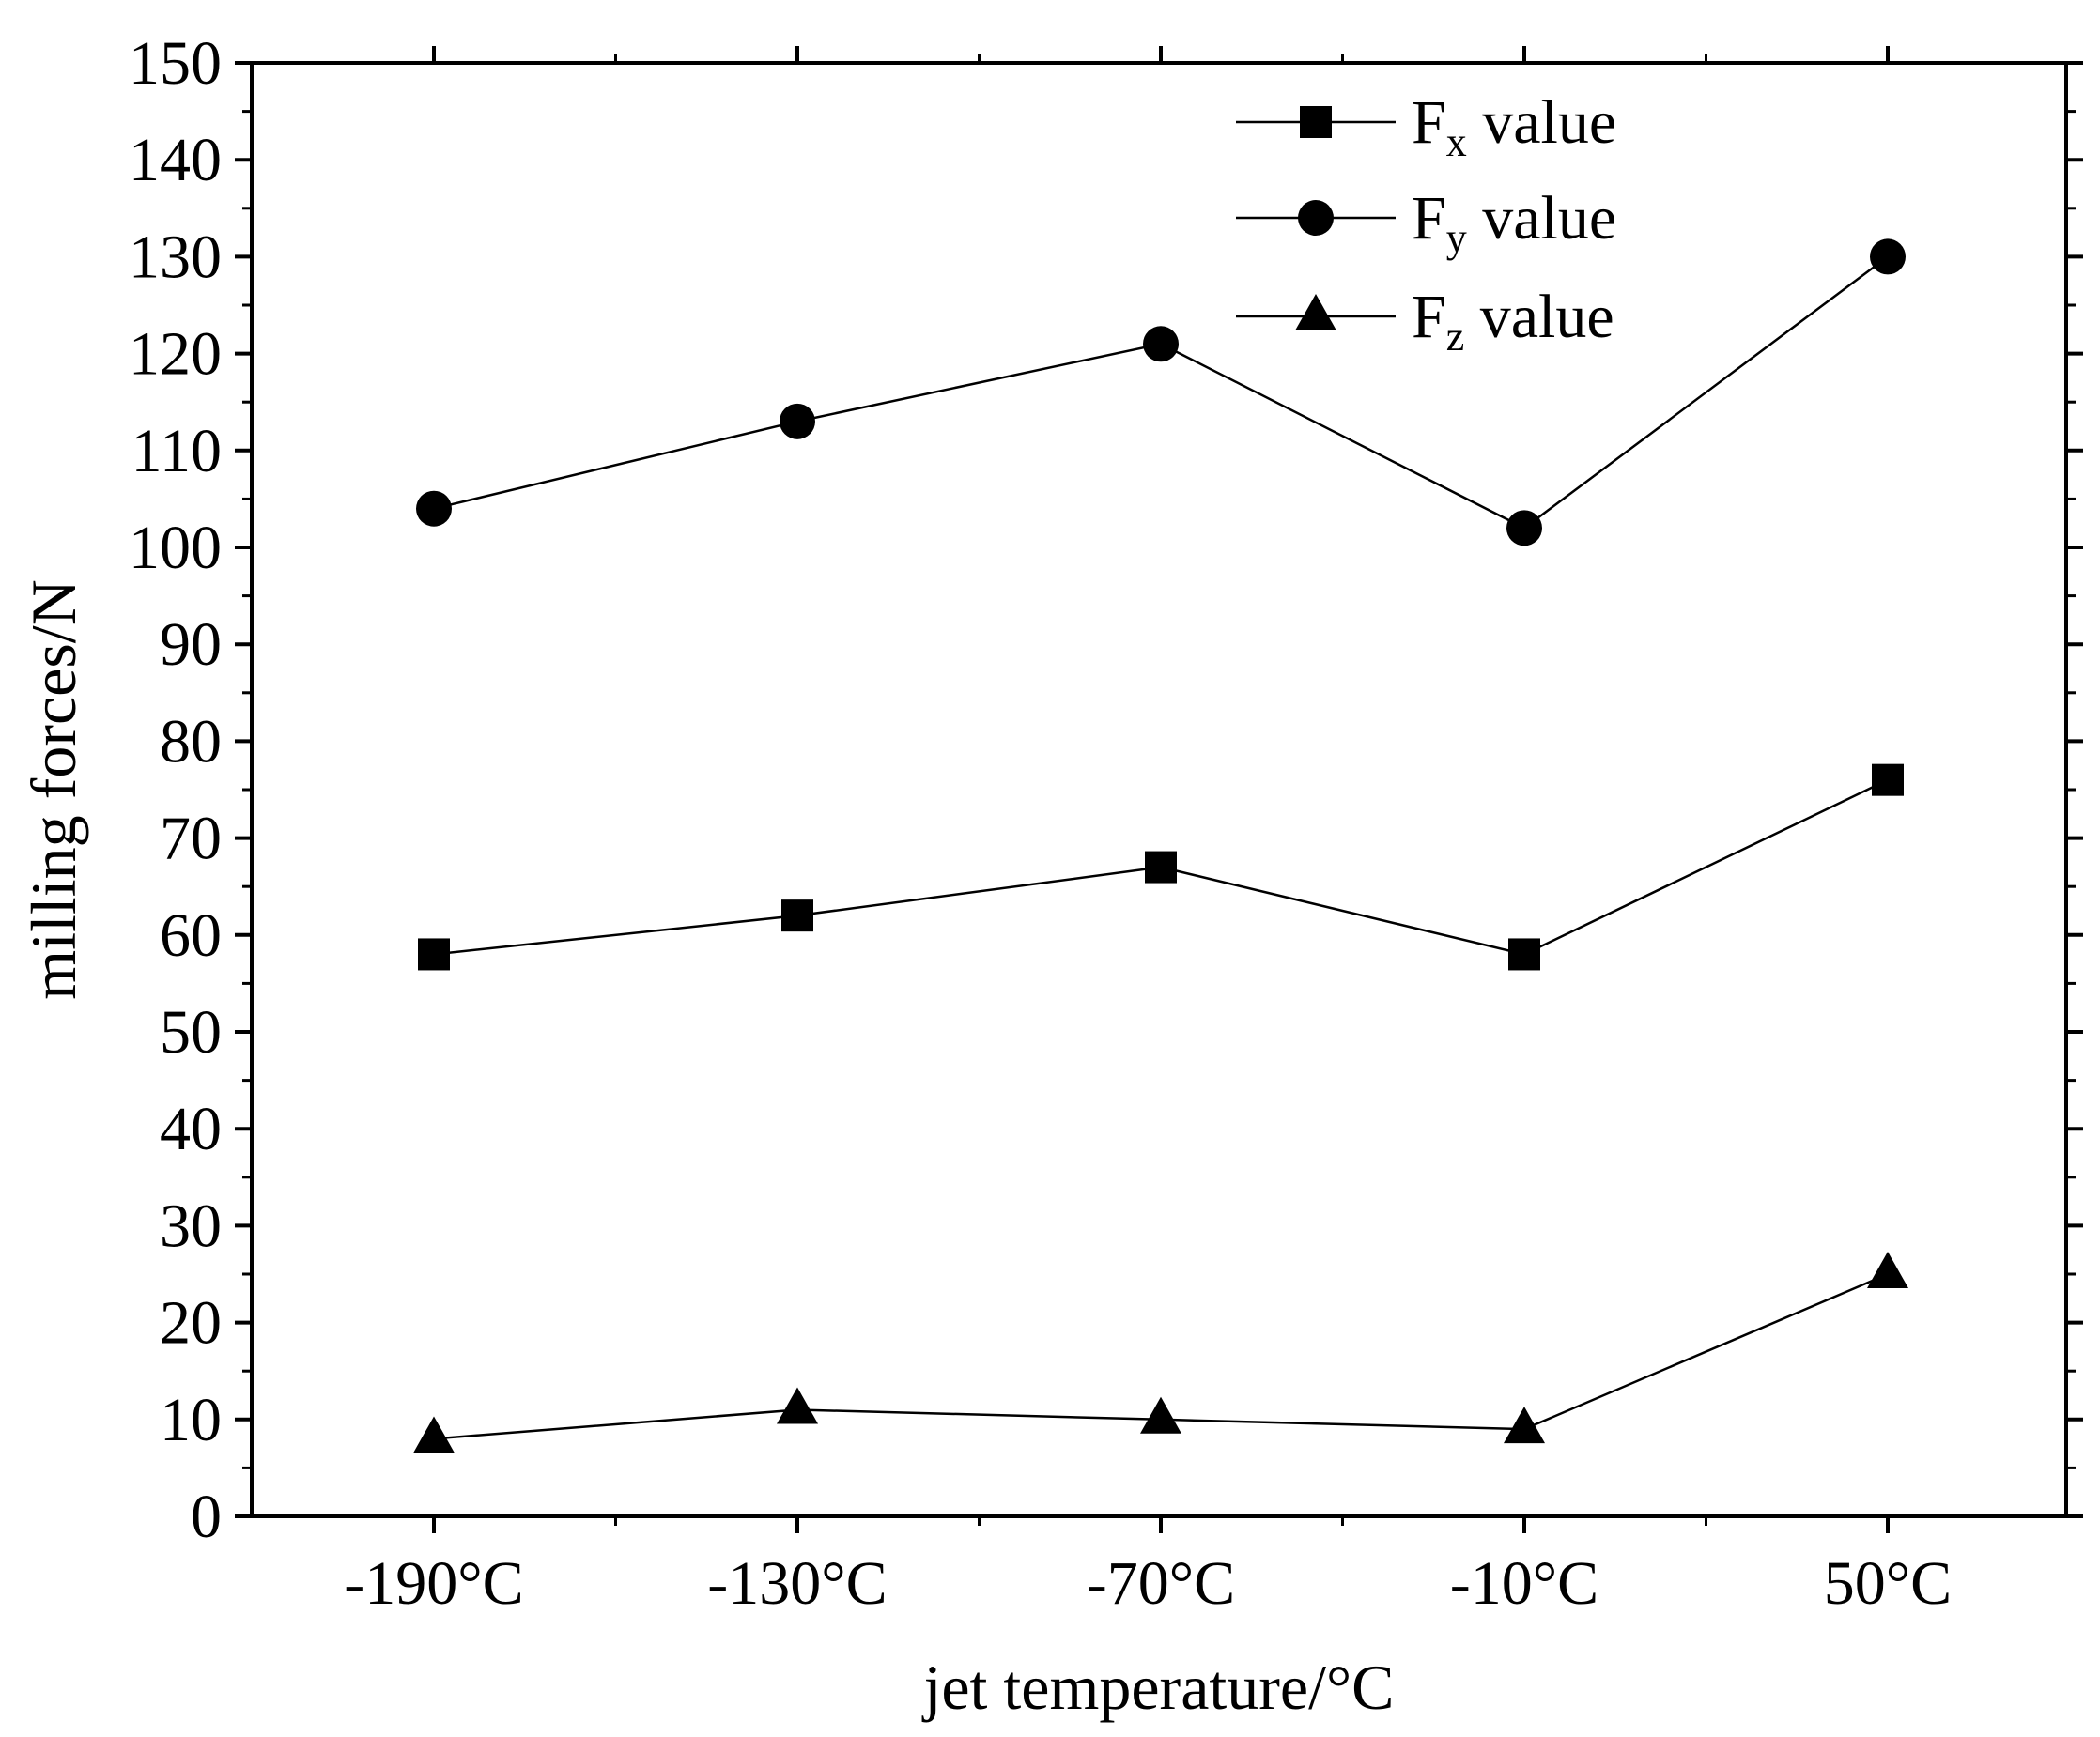 This screenshot has width=2100, height=1737. What do you see at coordinates (1513, 321) in the screenshot?
I see `legend-label: Fz value` at bounding box center [1513, 321].